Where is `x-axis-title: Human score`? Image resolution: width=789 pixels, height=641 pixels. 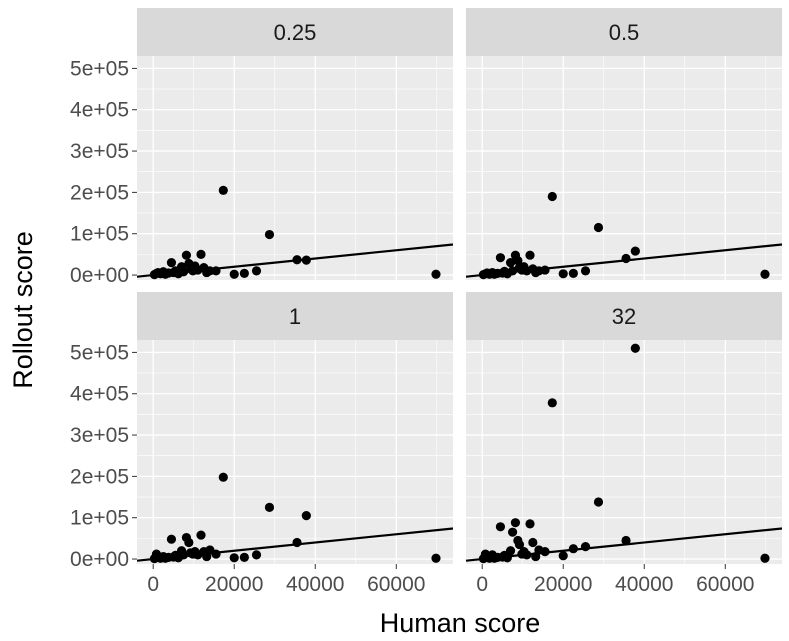 x-axis-title: Human score is located at coordinates (460, 623).